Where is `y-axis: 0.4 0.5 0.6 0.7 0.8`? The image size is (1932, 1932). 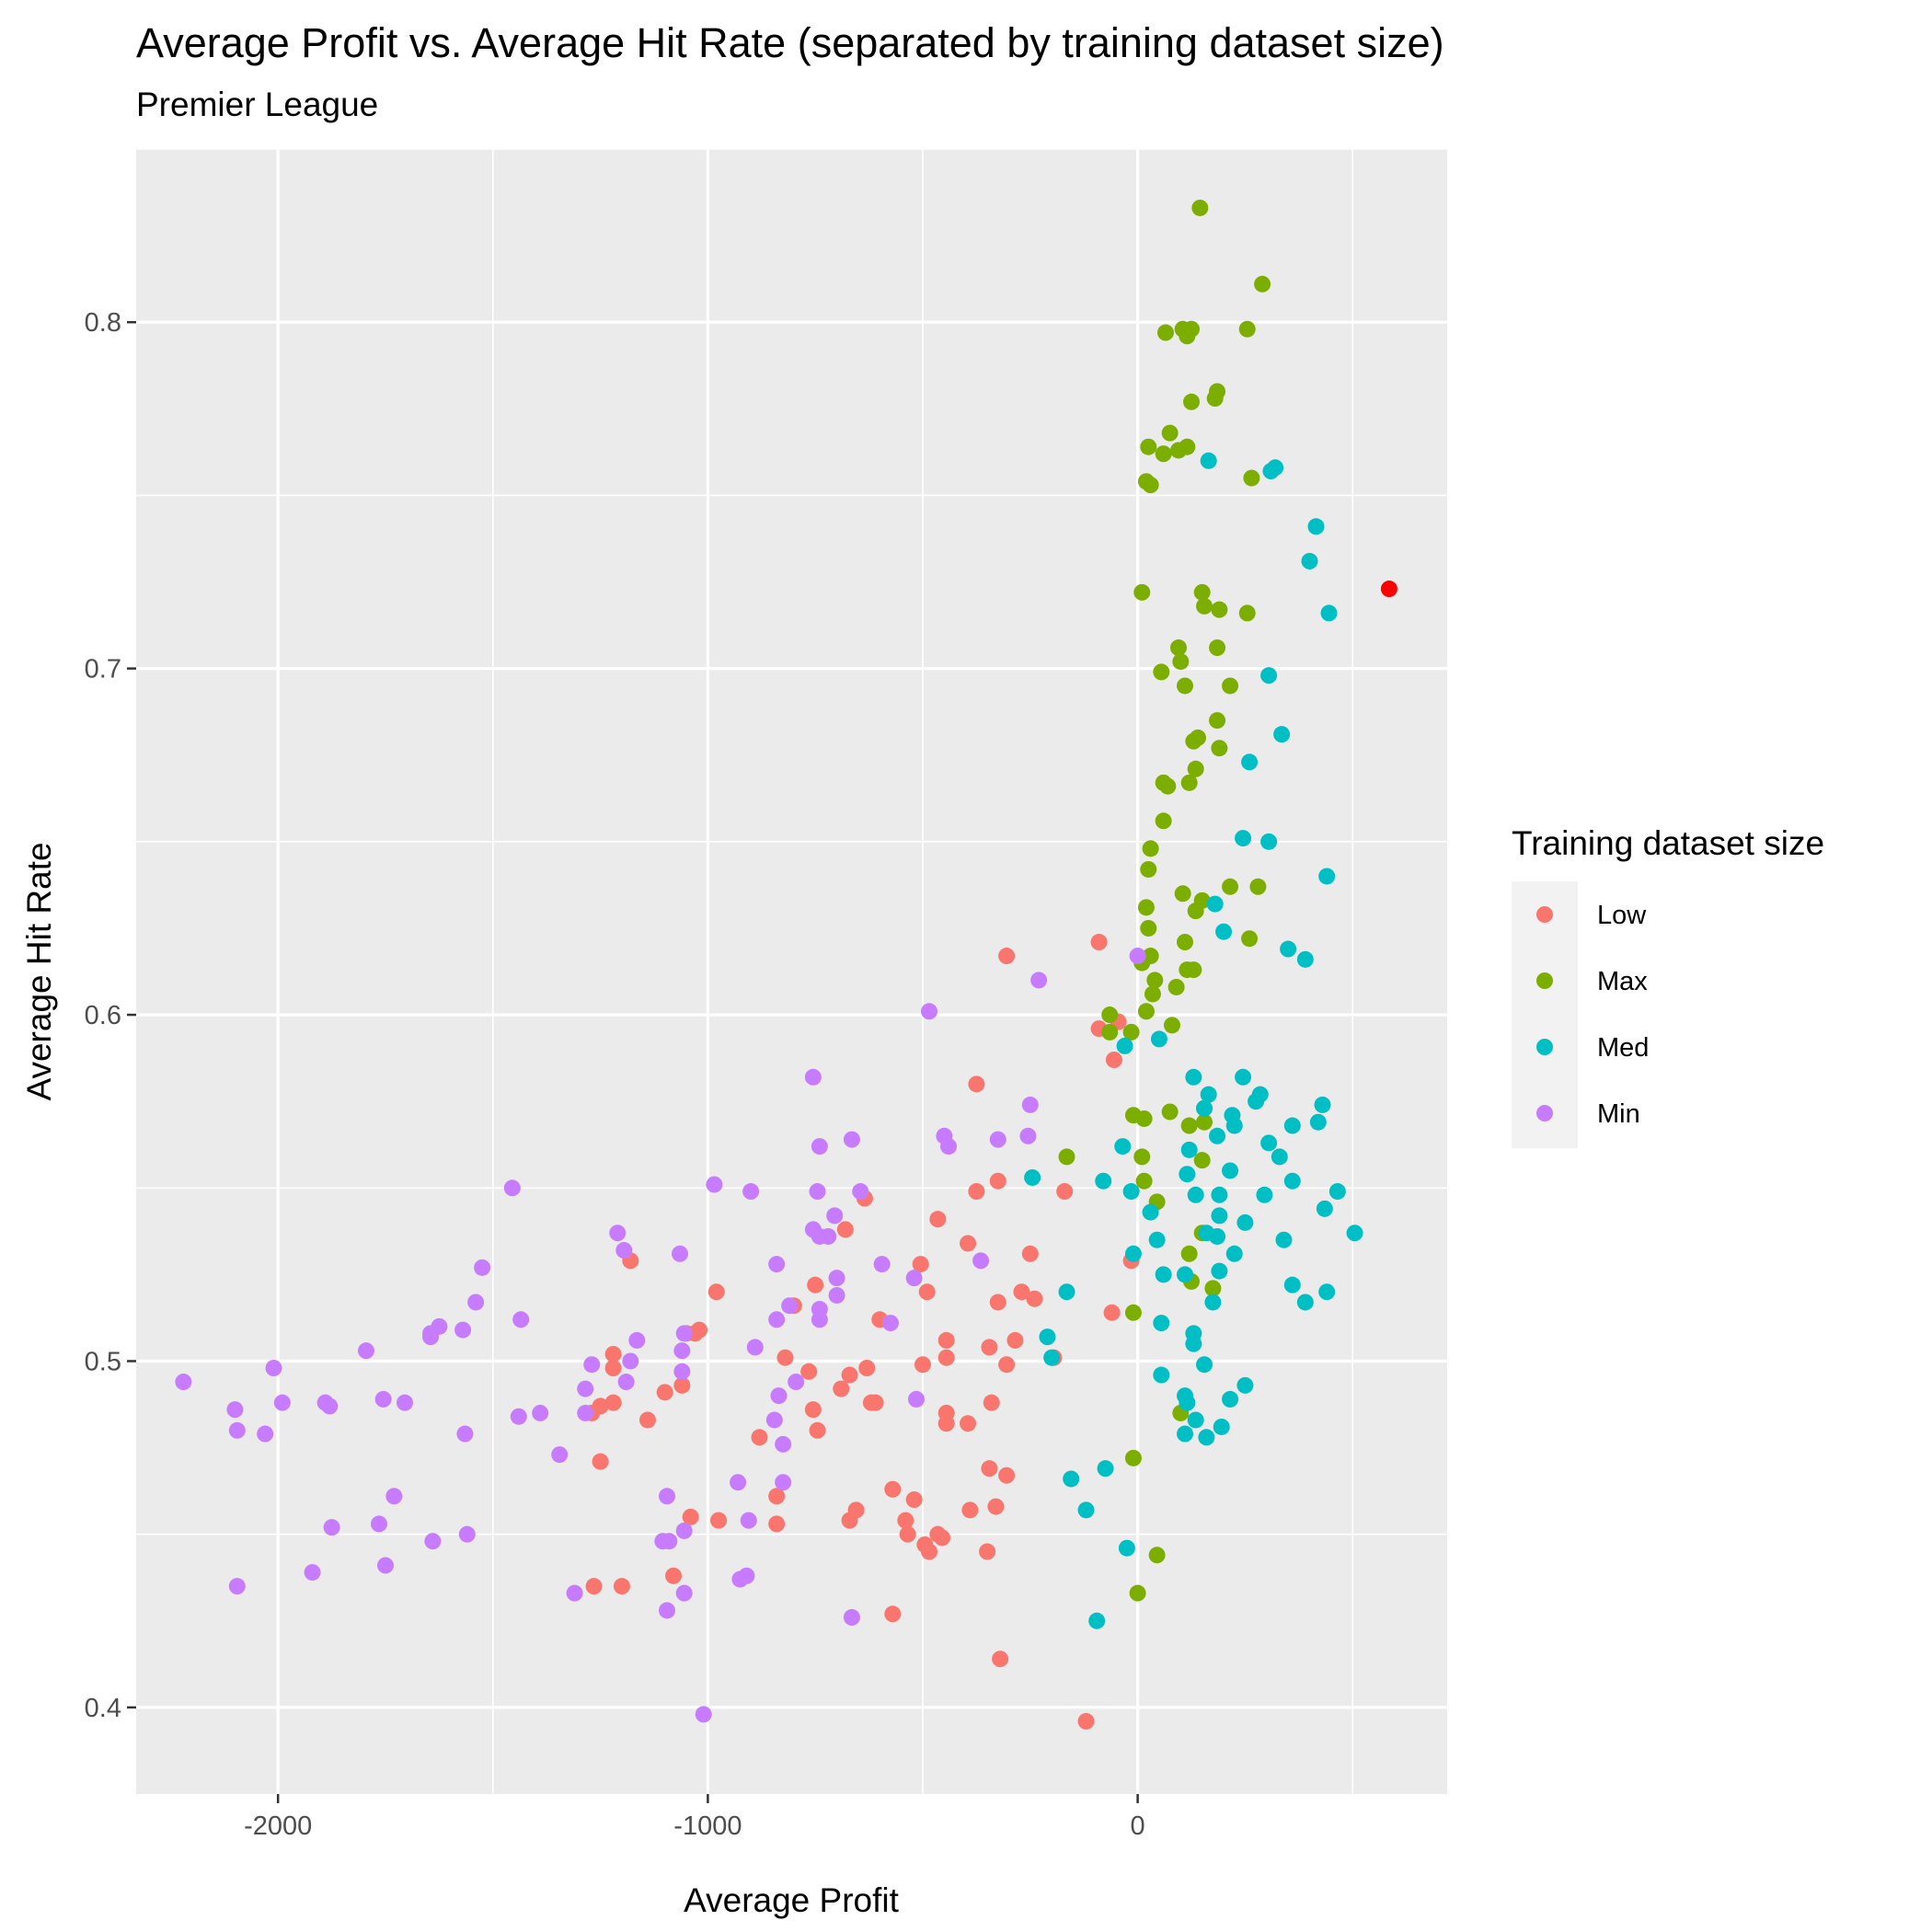
y-axis: 0.4 0.5 0.6 0.7 0.8 is located at coordinates (110, 1016).